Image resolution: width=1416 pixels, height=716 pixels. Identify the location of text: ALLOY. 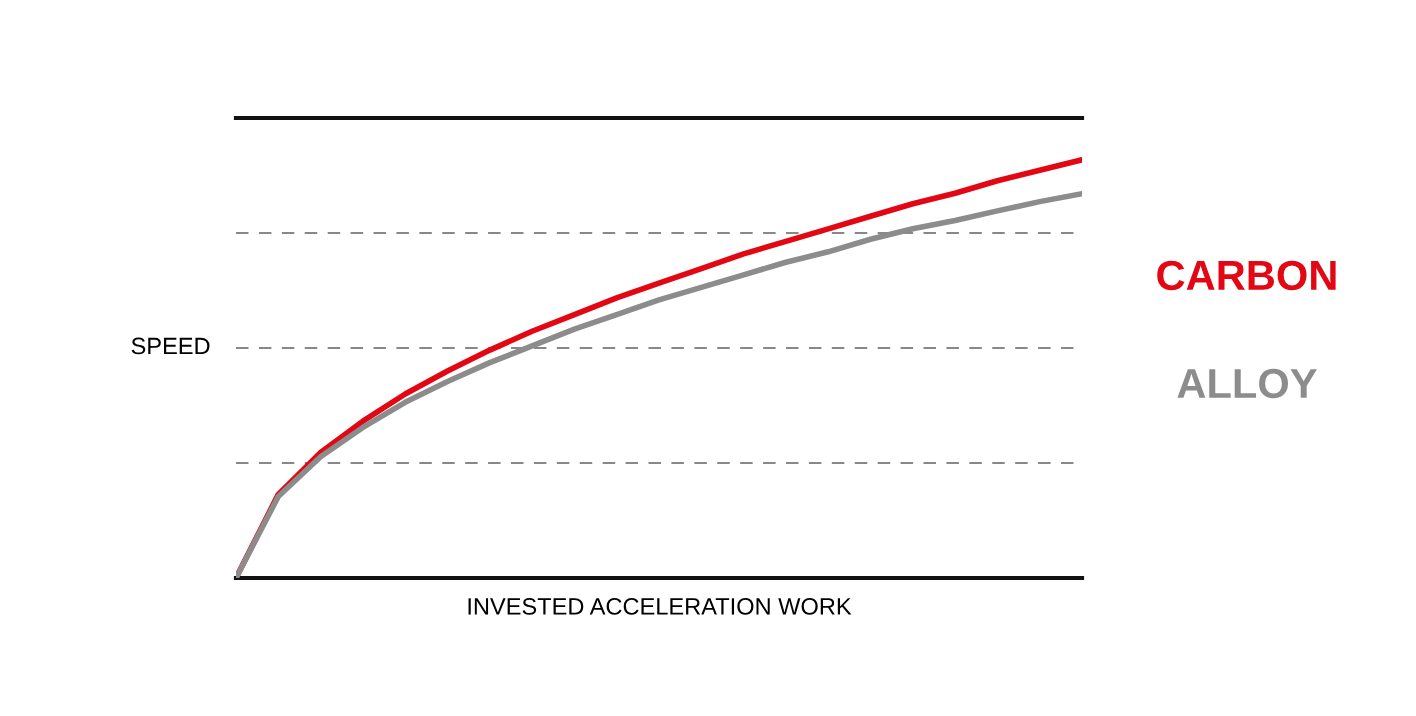
(1247, 383).